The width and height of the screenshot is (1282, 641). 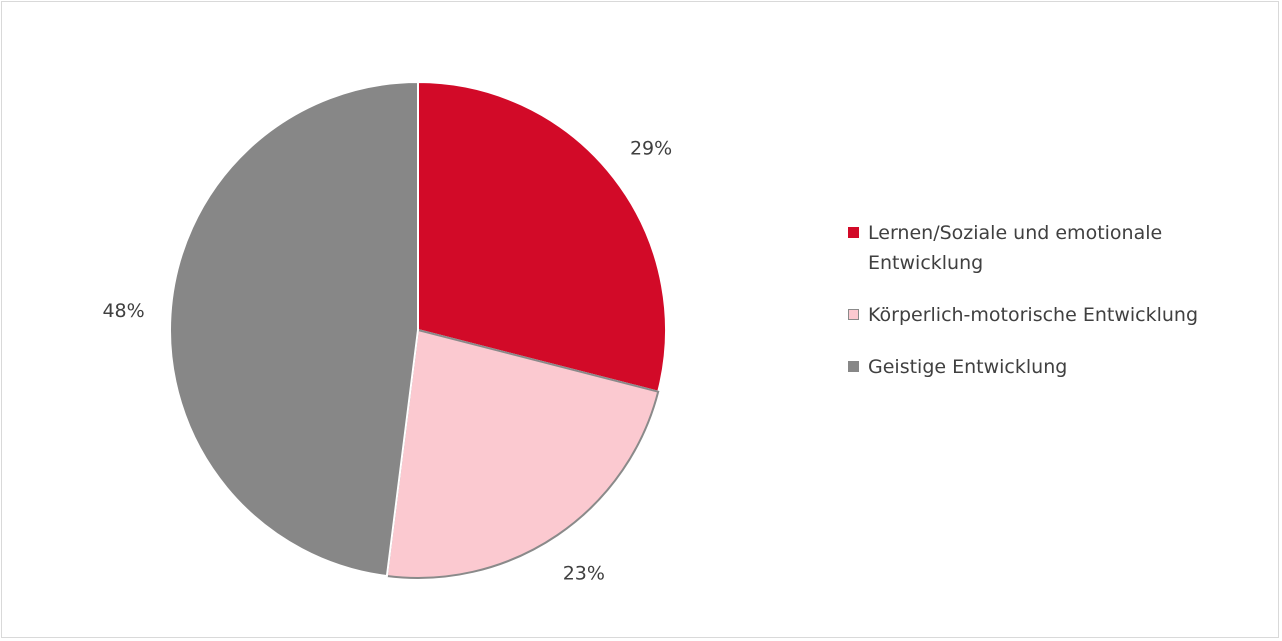 What do you see at coordinates (651, 149) in the screenshot?
I see `data-label: 29%` at bounding box center [651, 149].